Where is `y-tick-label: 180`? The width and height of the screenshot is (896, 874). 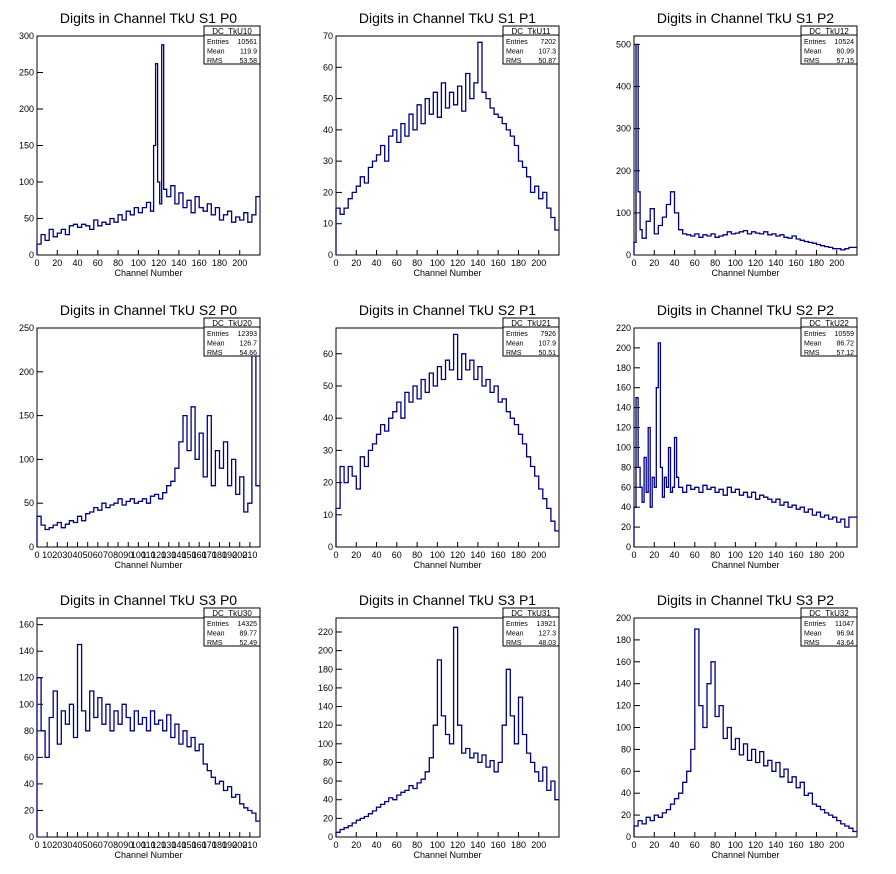
y-tick-label: 180 is located at coordinates (623, 368).